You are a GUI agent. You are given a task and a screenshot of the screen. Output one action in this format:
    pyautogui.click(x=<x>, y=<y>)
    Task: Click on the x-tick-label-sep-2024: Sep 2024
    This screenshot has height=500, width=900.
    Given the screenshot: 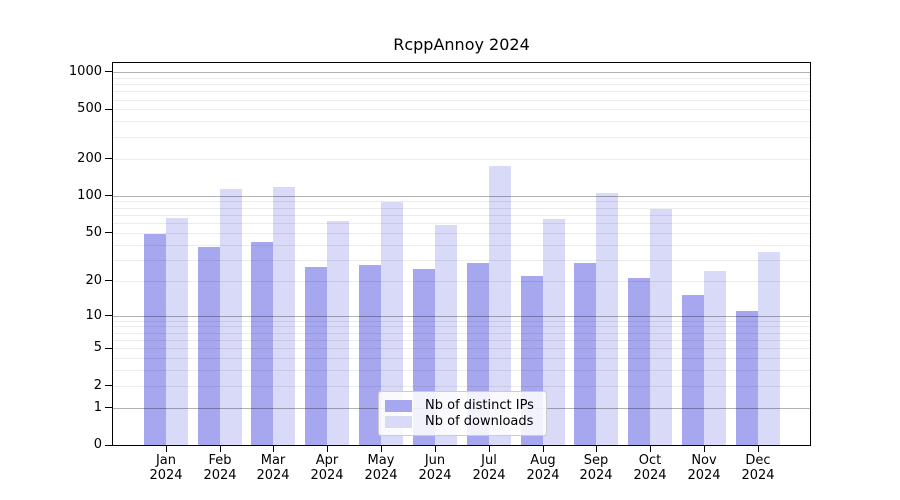 What is the action you would take?
    pyautogui.click(x=596, y=468)
    